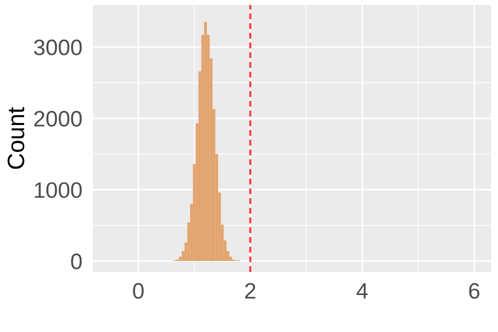 The image size is (498, 332). I want to click on y-tick-label: 2000, so click(58, 118).